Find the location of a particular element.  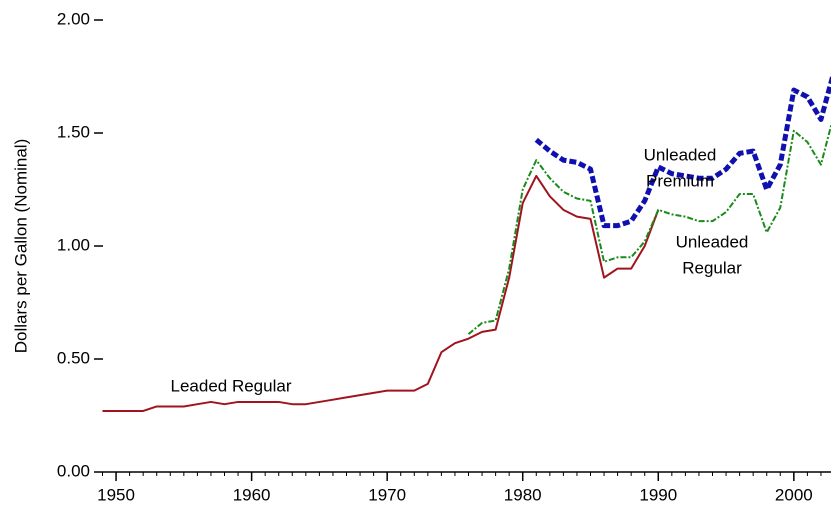

x-tick-label: 1970 is located at coordinates (387, 494).